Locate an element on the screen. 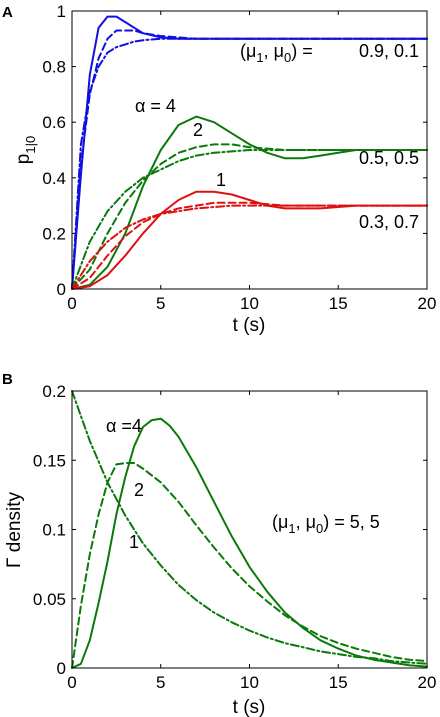 This screenshot has width=440, height=717. legend-b-mid: , μ is located at coordinates (306, 522).